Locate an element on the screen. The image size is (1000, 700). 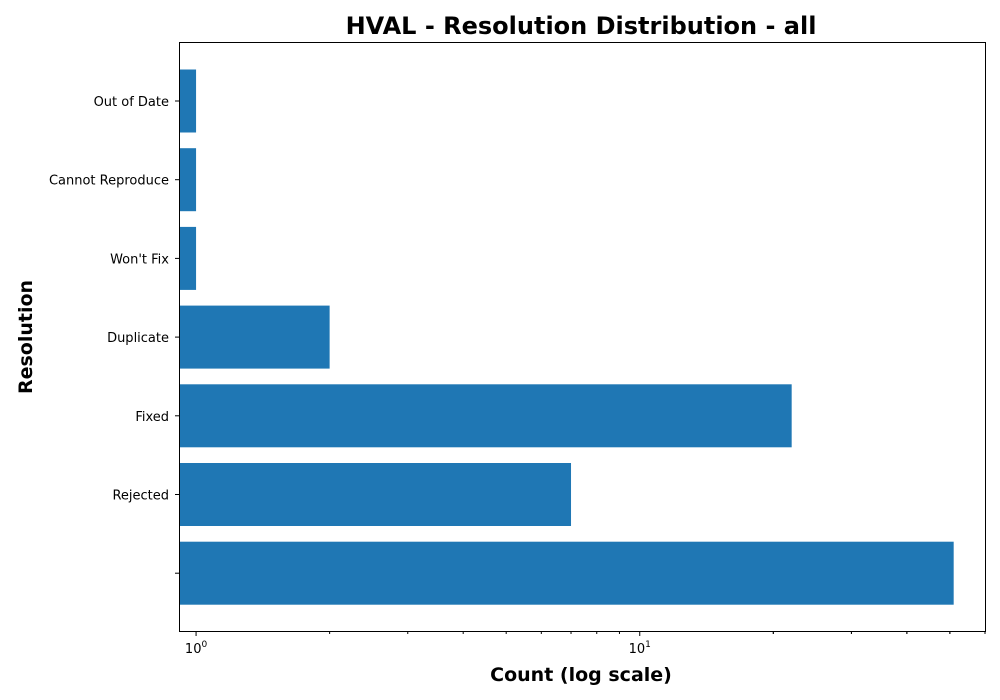
y-tick-label: Cannot Reproduce is located at coordinates (109, 181).